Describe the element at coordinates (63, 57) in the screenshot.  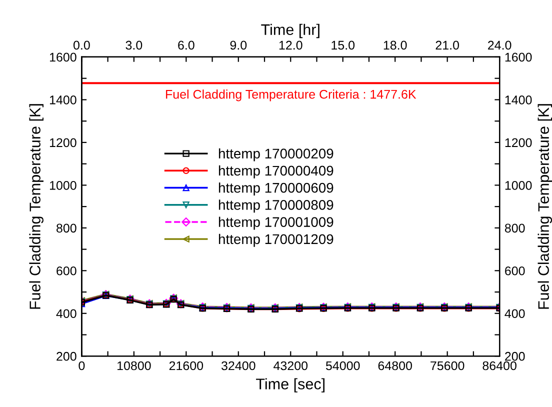
I see `y-tick-label: 1600` at that location.